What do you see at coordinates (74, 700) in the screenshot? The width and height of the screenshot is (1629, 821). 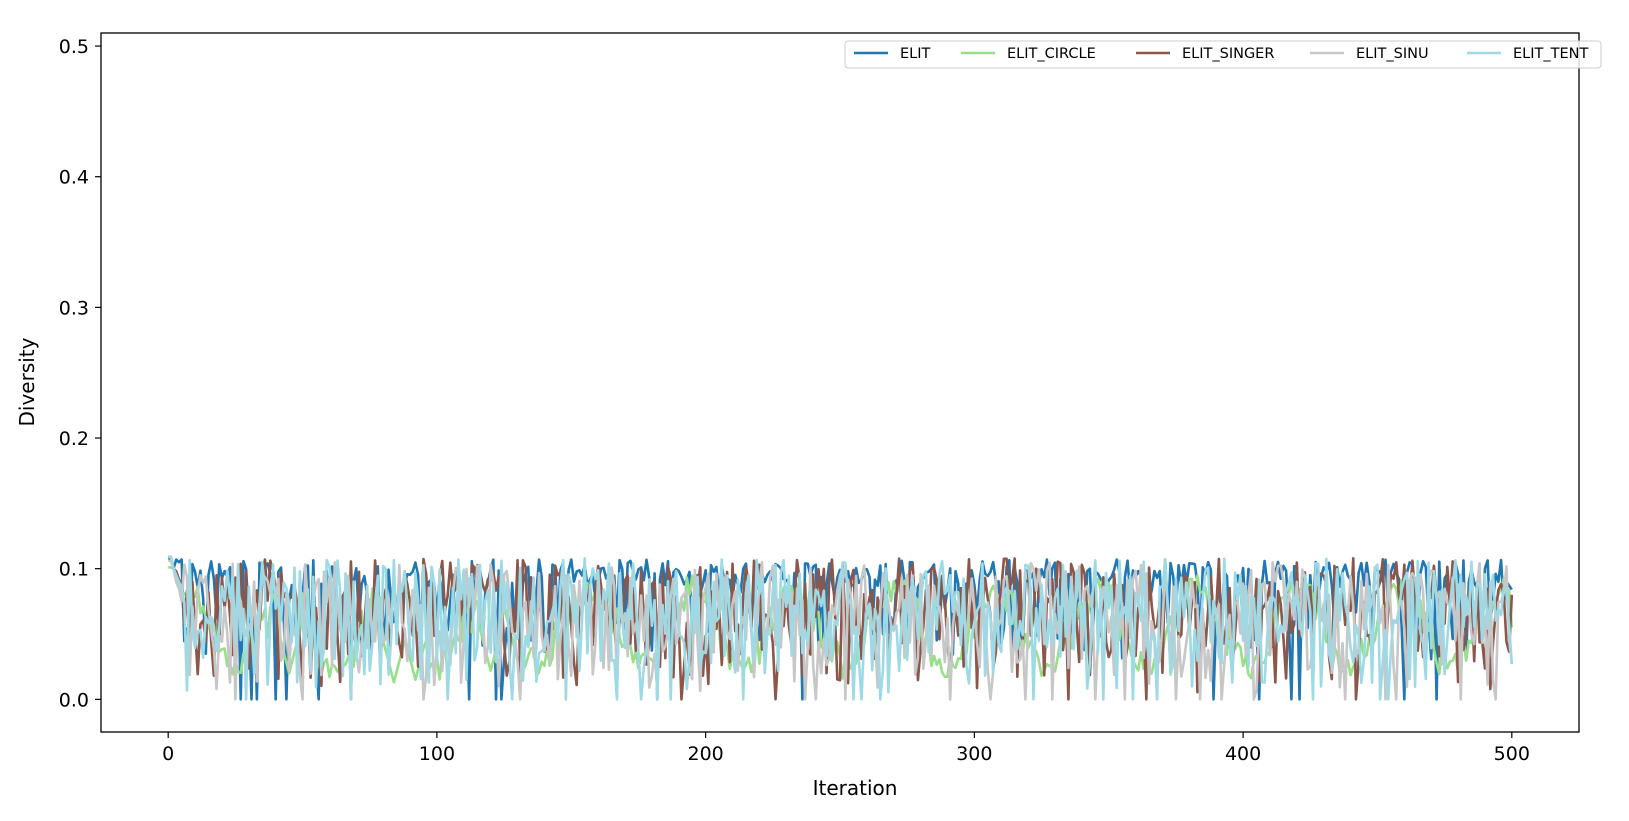 I see `y-tick-label: 0.0` at bounding box center [74, 700].